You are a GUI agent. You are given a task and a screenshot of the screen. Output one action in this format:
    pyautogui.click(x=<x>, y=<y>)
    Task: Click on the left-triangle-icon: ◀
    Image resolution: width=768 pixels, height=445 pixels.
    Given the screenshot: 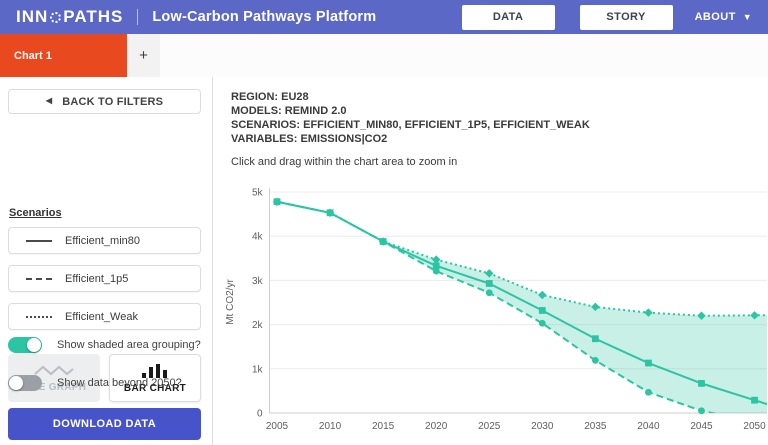 What is the action you would take?
    pyautogui.click(x=49, y=100)
    